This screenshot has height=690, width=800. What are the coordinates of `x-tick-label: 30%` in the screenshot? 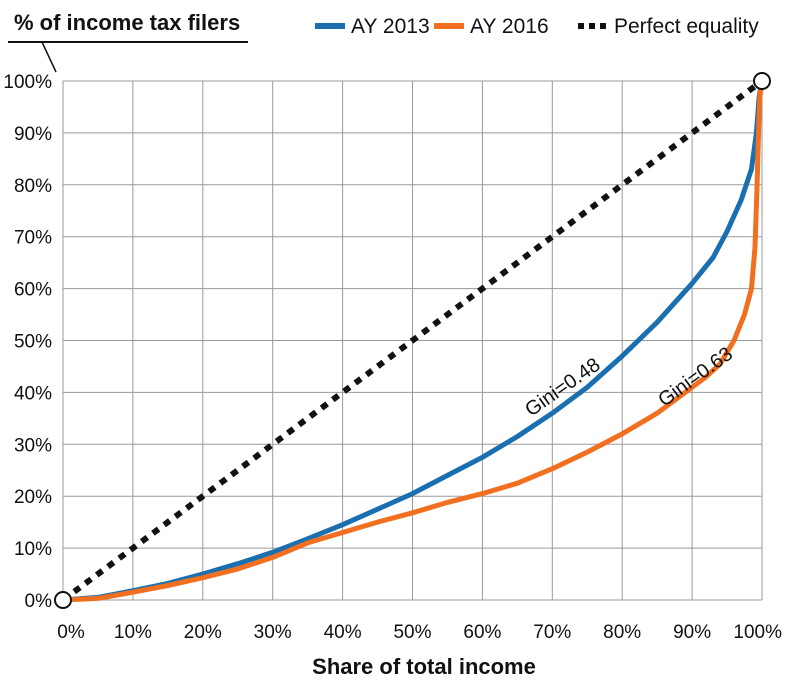 It's located at (273, 632).